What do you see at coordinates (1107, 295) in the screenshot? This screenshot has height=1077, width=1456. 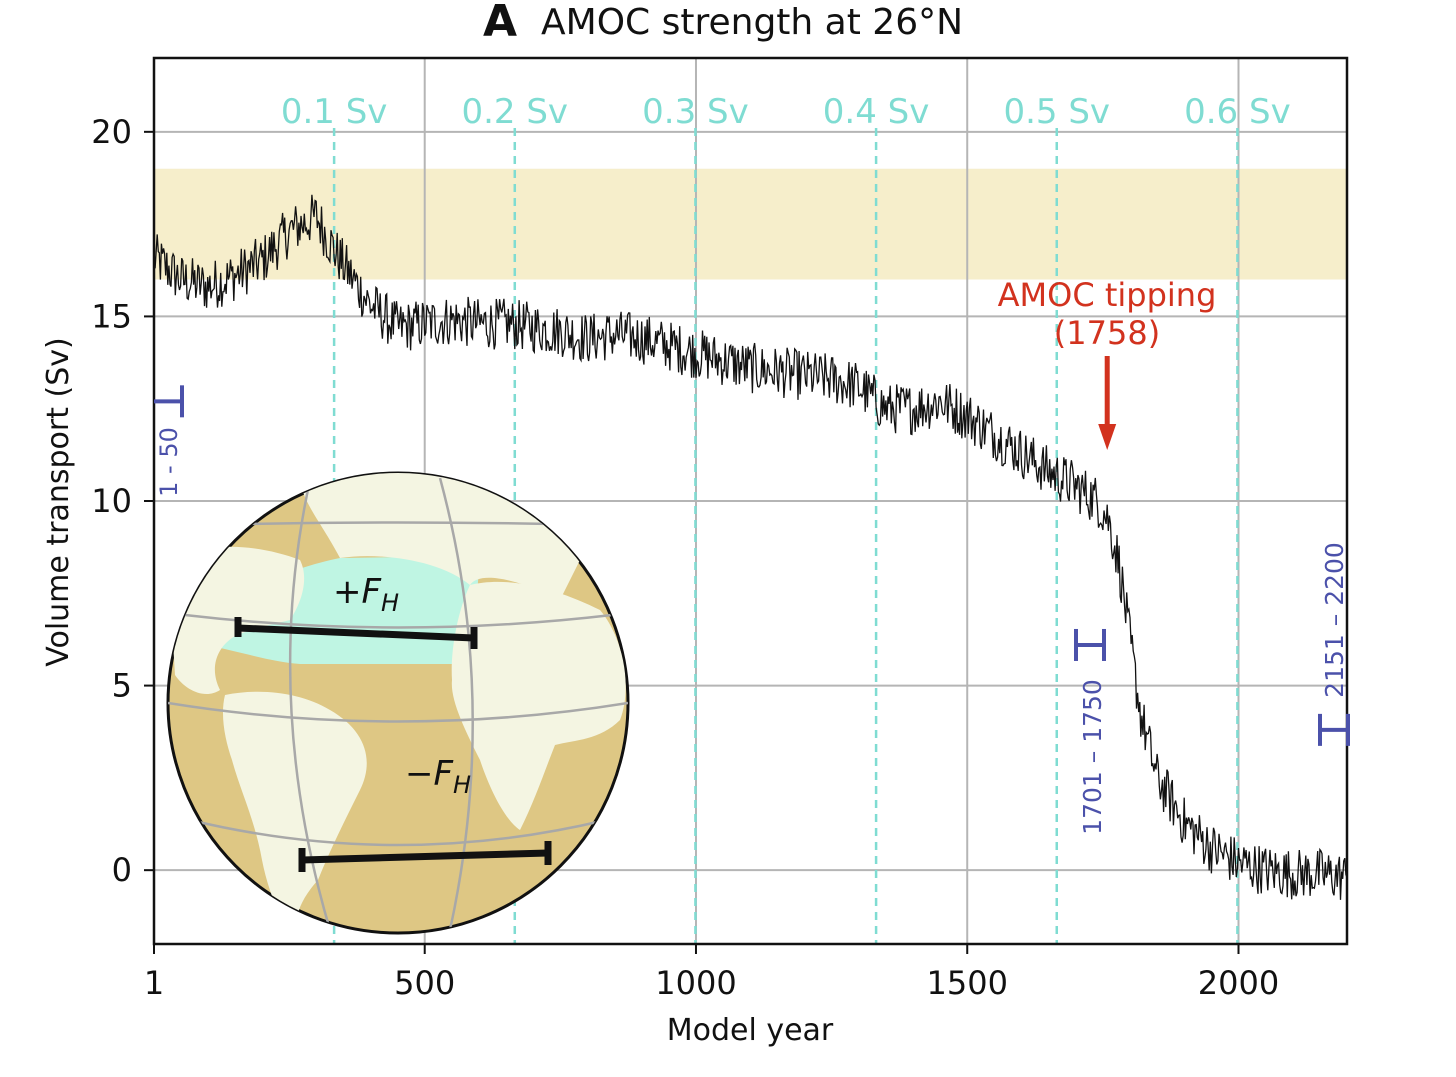 I see `tipping-label-line1: AMOC tipping` at bounding box center [1107, 295].